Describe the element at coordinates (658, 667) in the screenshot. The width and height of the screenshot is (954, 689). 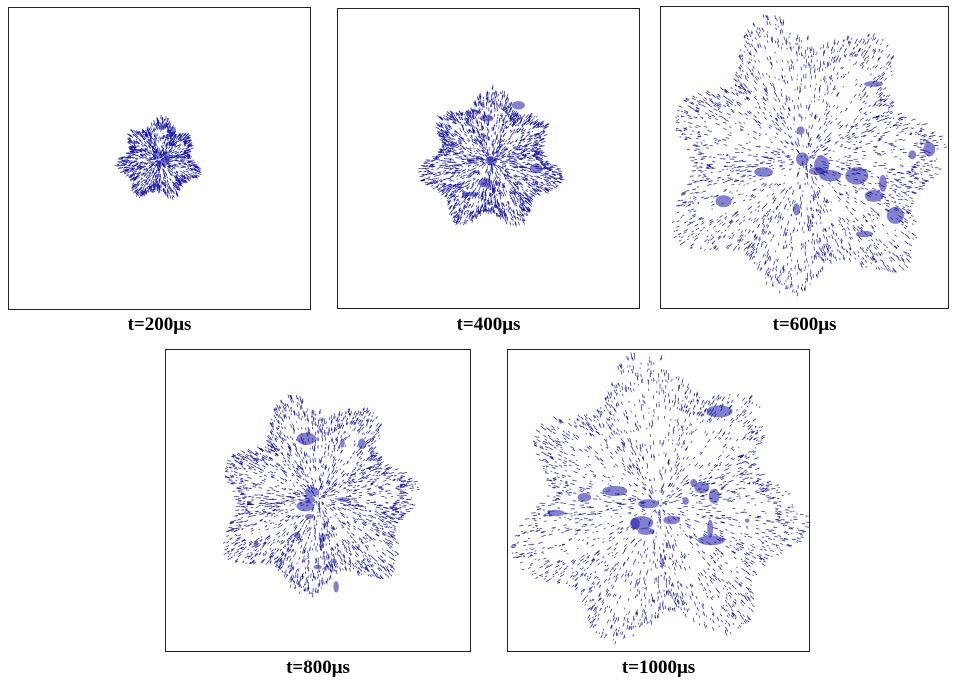
I see `panel-caption: t=1000μs` at that location.